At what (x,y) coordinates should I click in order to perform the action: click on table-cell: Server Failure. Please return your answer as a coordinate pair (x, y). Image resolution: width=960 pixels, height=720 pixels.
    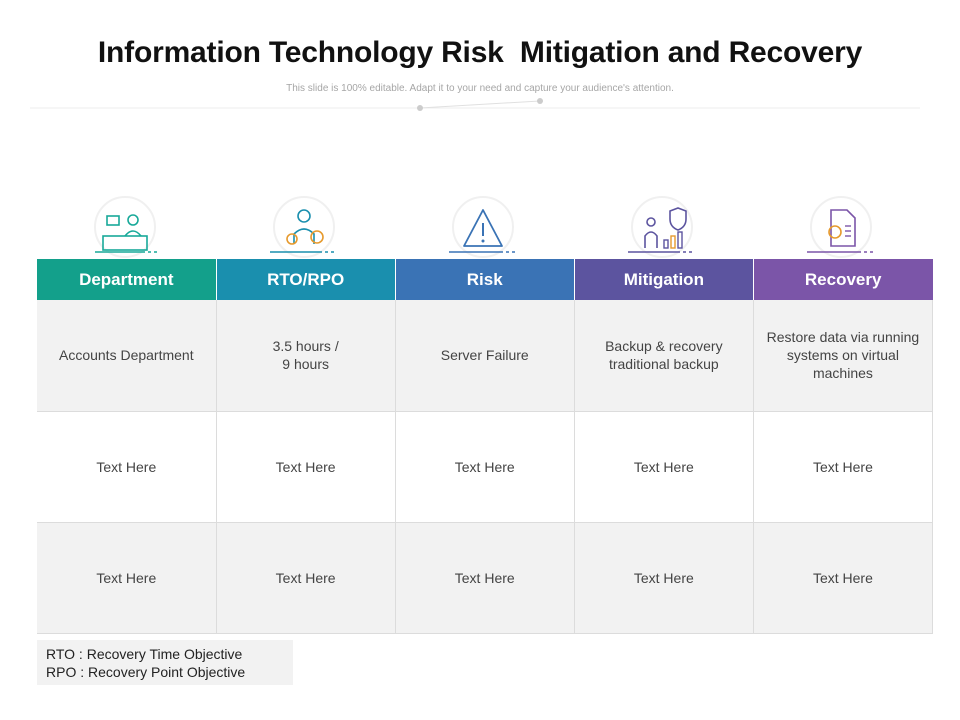
    Looking at the image, I should click on (485, 356).